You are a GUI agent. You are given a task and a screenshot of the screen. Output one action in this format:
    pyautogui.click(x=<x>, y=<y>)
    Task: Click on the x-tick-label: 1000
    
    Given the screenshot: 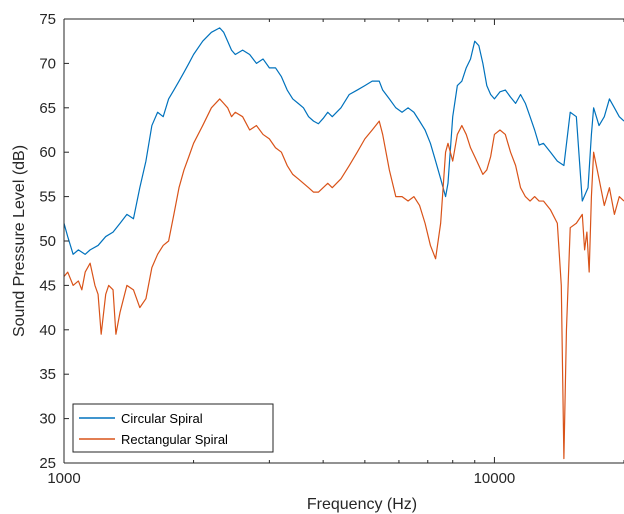 What is the action you would take?
    pyautogui.click(x=63, y=478)
    